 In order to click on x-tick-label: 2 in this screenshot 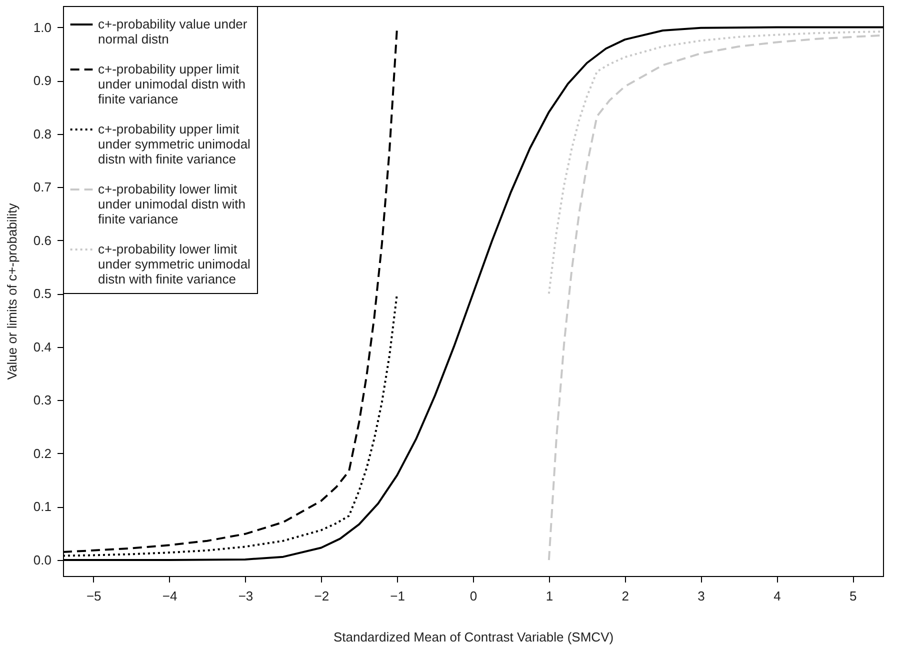, I will do `click(625, 596)`.